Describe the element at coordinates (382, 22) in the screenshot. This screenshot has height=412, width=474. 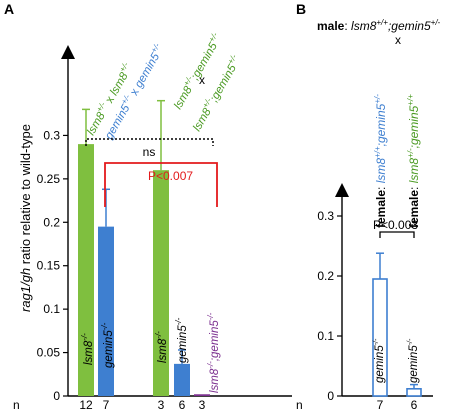
I see `male-asup: +/+` at that location.